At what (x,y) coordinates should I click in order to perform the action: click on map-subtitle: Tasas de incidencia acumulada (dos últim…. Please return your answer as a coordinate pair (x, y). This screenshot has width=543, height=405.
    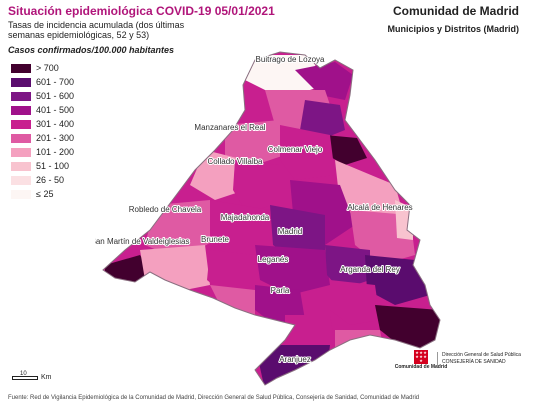
    Looking at the image, I should click on (96, 30).